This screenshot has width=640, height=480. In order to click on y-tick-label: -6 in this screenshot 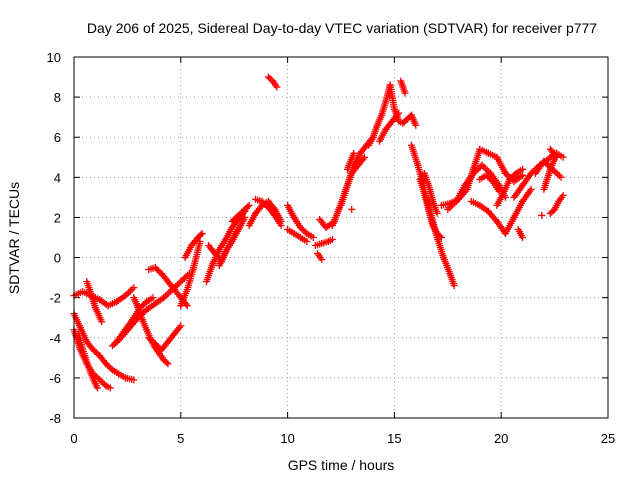, I will do `click(55, 378)`.